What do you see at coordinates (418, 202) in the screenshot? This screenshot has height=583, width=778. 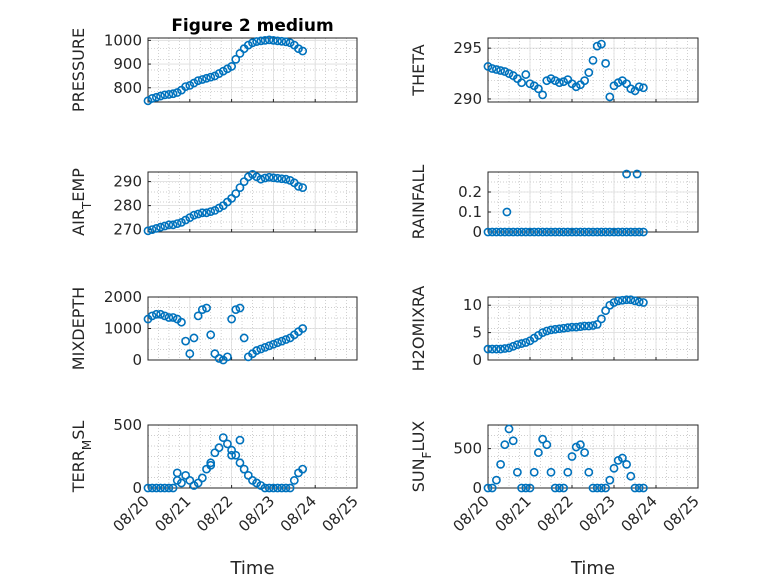 I see `y-axis-label: RAINFALL` at bounding box center [418, 202].